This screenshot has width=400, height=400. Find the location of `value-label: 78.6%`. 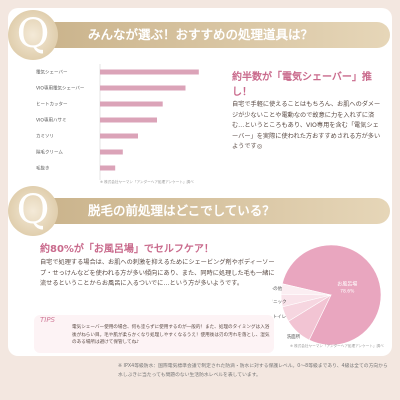

value-label: 78.6% is located at coordinates (347, 292).